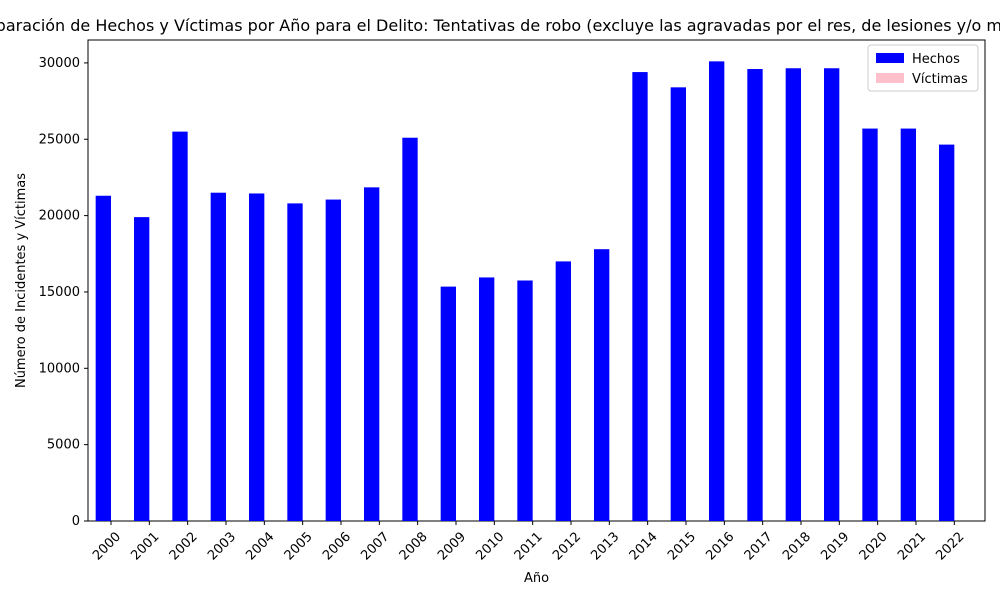 The height and width of the screenshot is (600, 1000). Describe the element at coordinates (870, 325) in the screenshot. I see `bar-hechos-2020` at that location.